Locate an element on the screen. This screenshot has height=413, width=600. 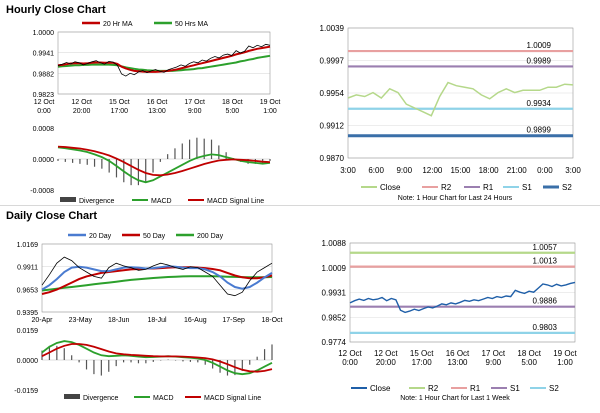
y-tick-label: 0.9395 is located at coordinates (28, 313).